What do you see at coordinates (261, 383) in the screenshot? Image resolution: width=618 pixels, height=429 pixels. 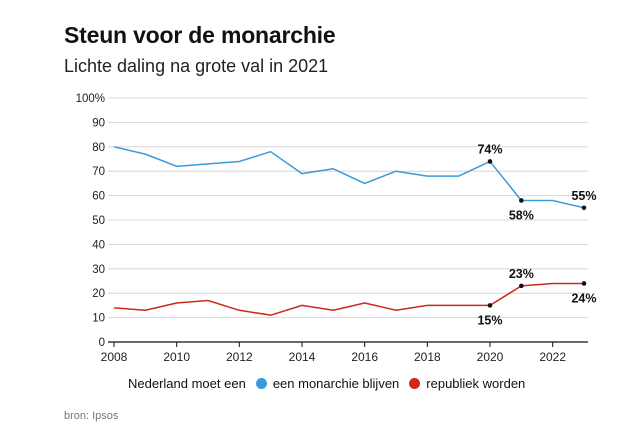 I see `legend-swatch-monarchie` at bounding box center [261, 383].